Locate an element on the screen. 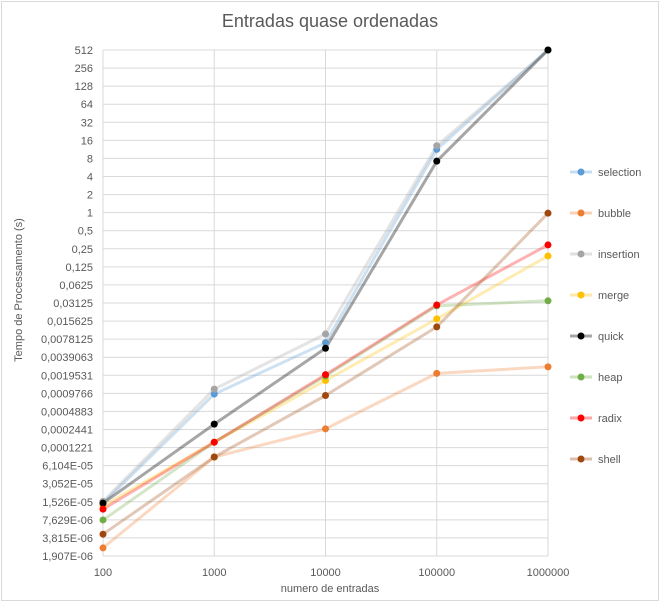 This screenshot has height=604, width=662. legend-label-bubble: bubble is located at coordinates (614, 214).